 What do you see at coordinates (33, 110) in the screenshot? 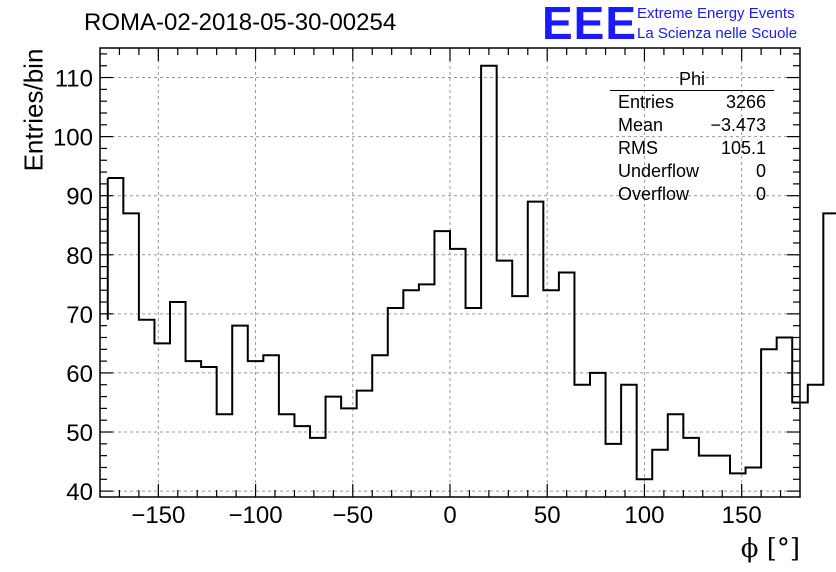
I see `y-axis-label: Entries/bin` at bounding box center [33, 110].